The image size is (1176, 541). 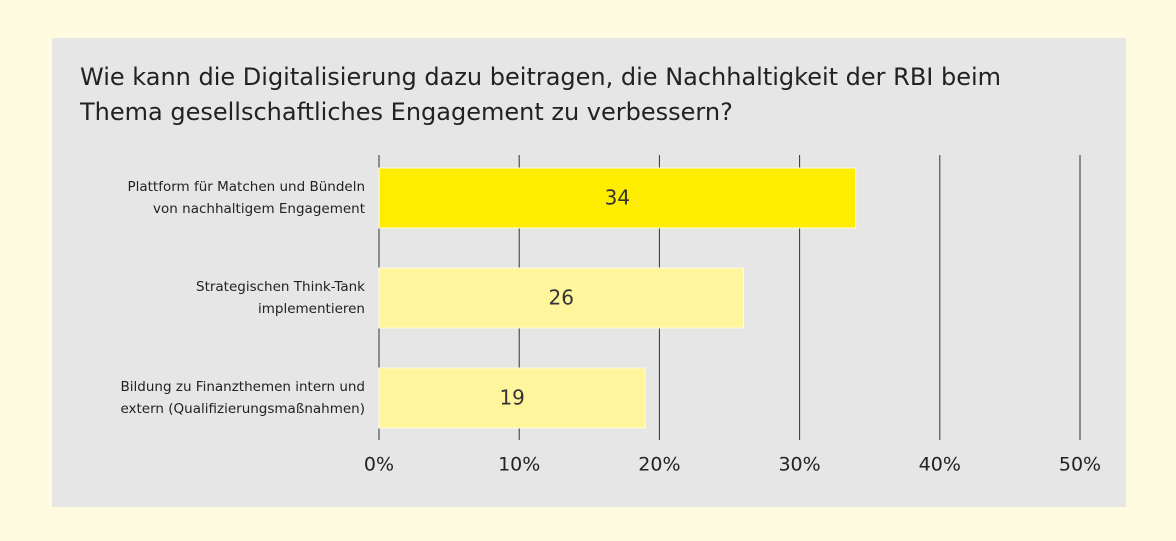 What do you see at coordinates (799, 465) in the screenshot?
I see `x-tick-label: 30%` at bounding box center [799, 465].